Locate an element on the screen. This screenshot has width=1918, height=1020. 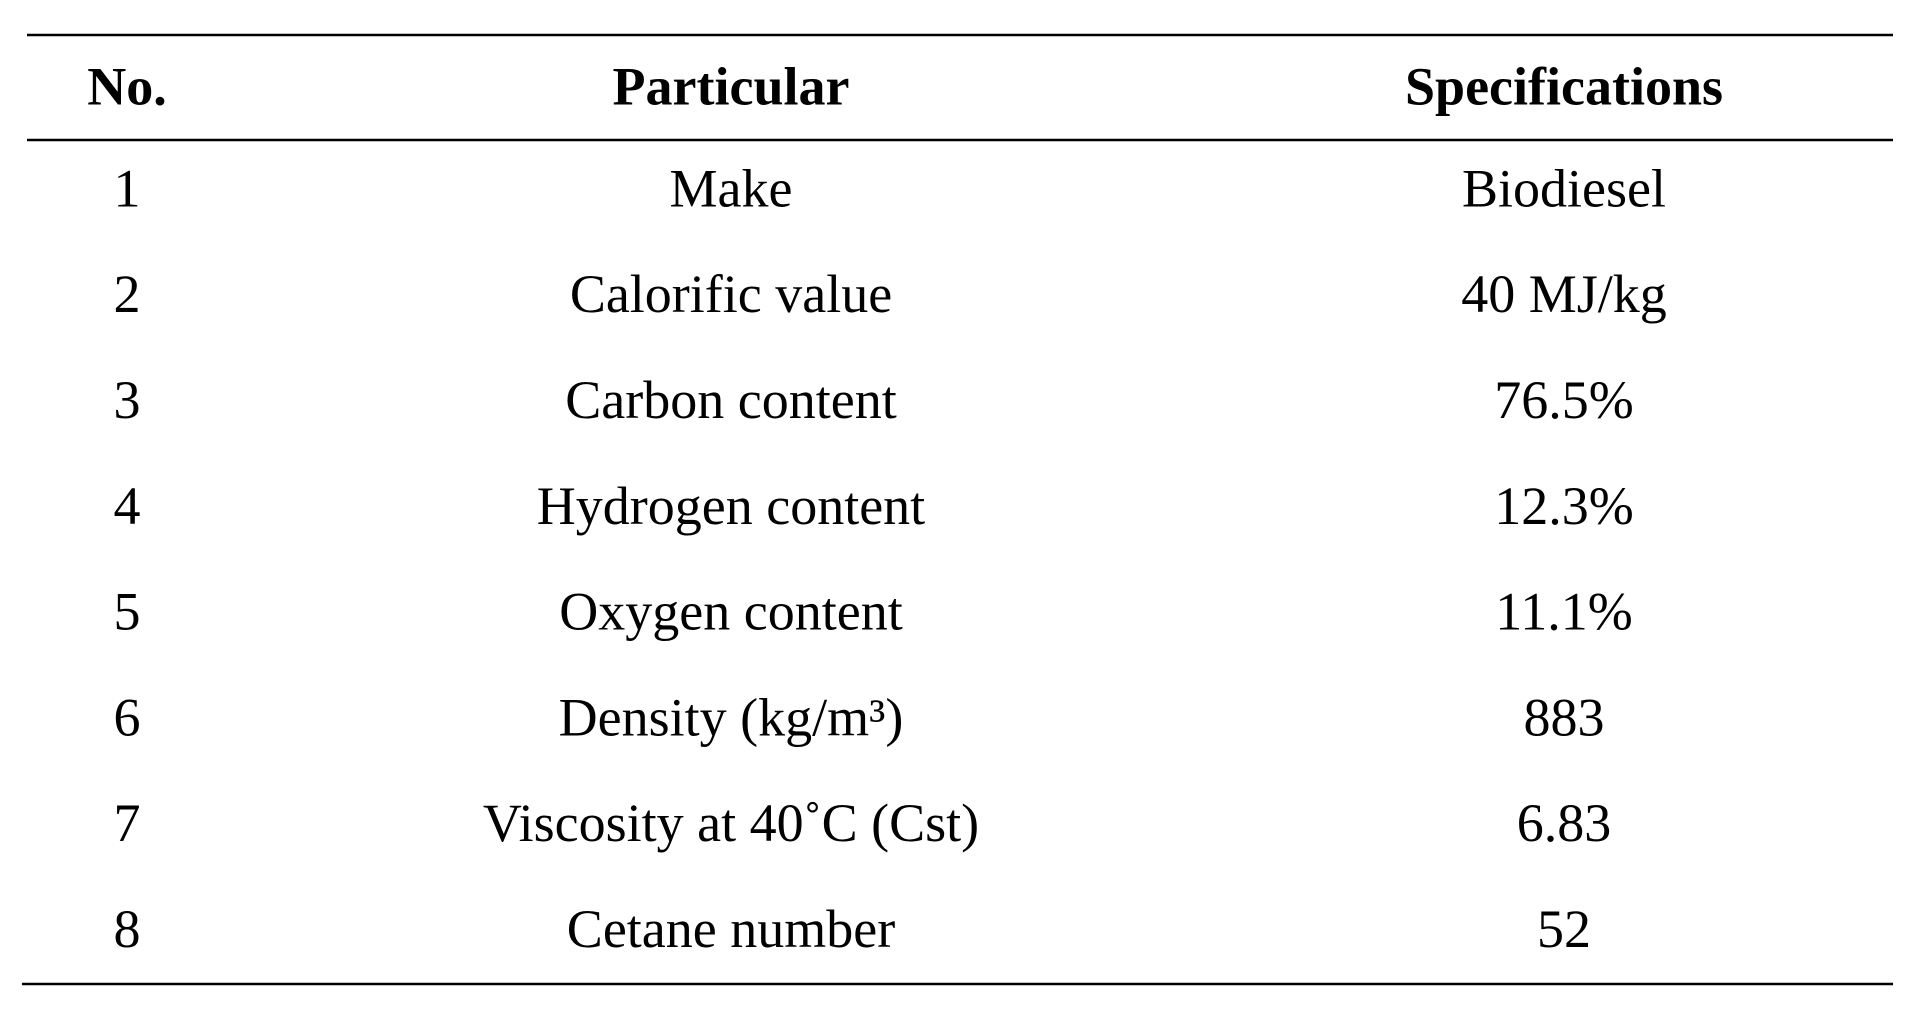
row-number: 4 is located at coordinates (127, 506).